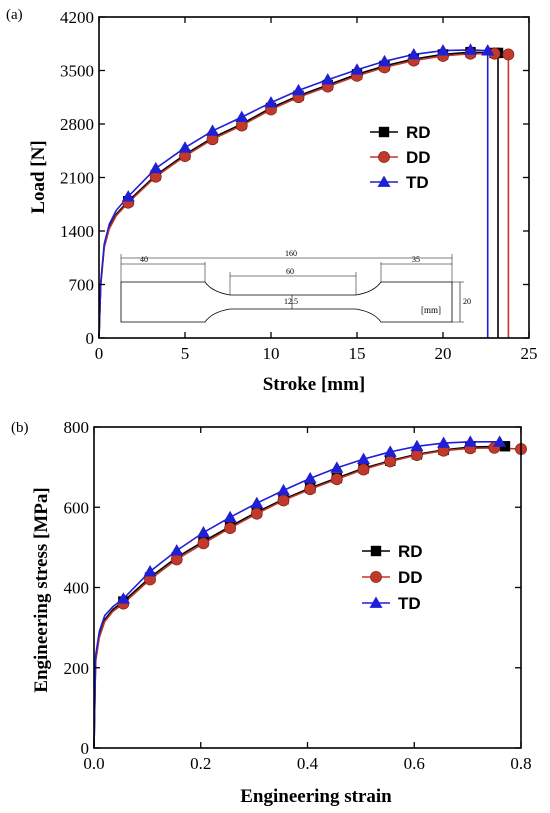 This screenshot has height=813, width=550. I want to click on panel-a-legend: RD DD TD, so click(400, 157).